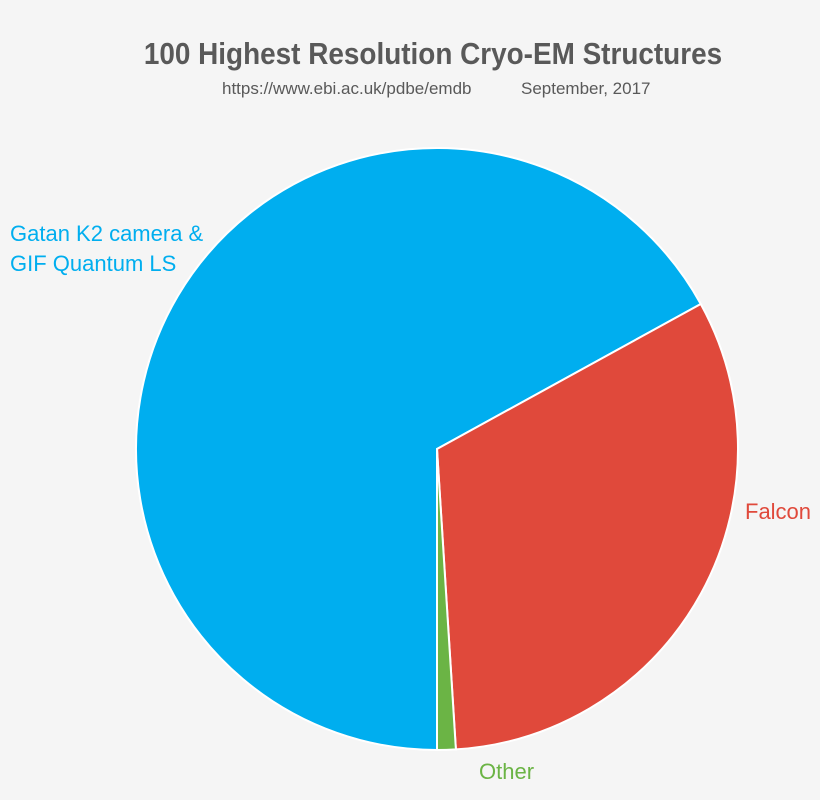  What do you see at coordinates (507, 771) in the screenshot?
I see `label-other: Other` at bounding box center [507, 771].